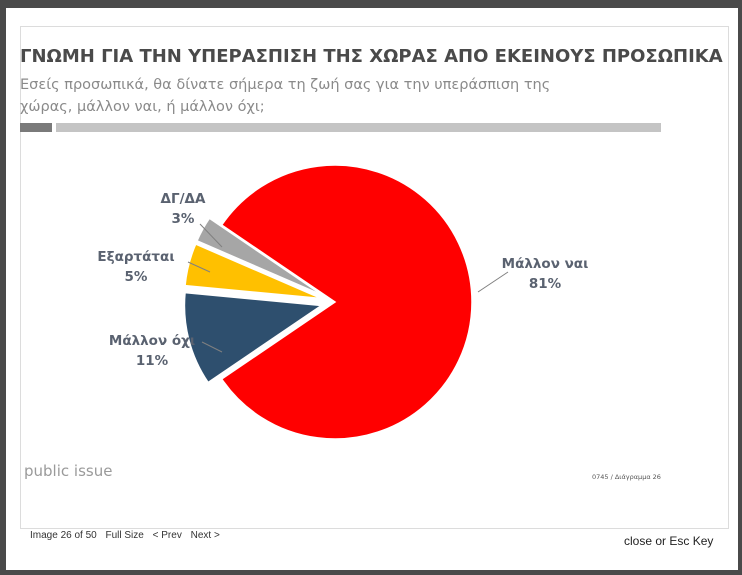 The height and width of the screenshot is (575, 742). Describe the element at coordinates (638, 541) in the screenshot. I see `close-link: close` at that location.